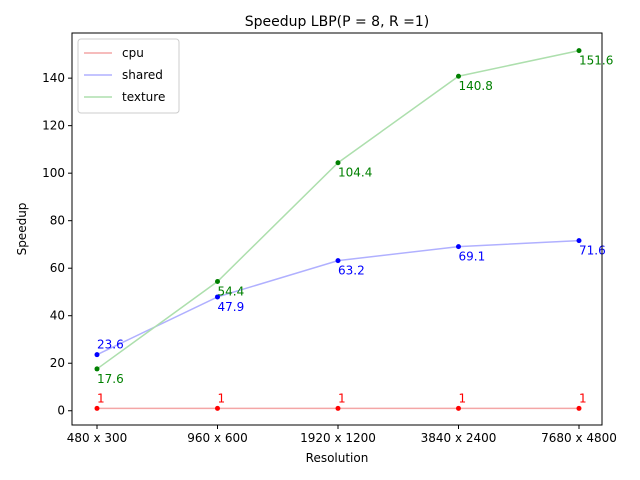 The height and width of the screenshot is (480, 640). Describe the element at coordinates (231, 292) in the screenshot. I see `data-label-texture: 54.4` at that location.